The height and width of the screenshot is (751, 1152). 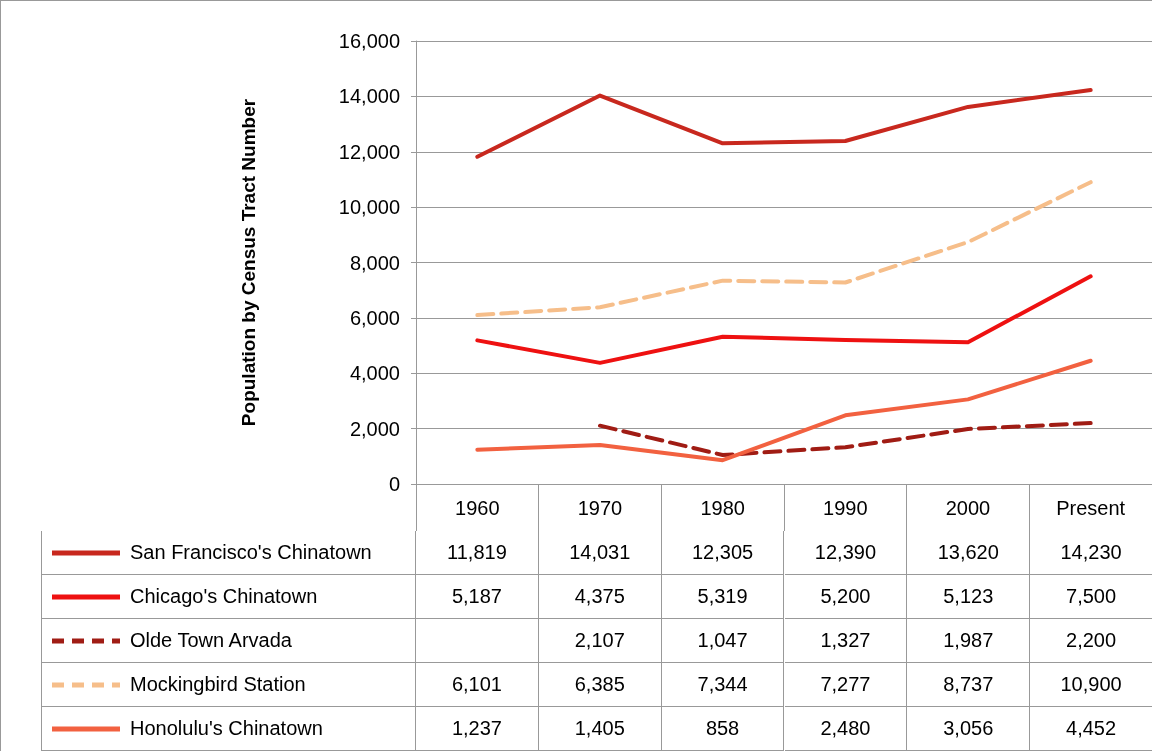 I want to click on data-label: 14,031, so click(x=600, y=553).